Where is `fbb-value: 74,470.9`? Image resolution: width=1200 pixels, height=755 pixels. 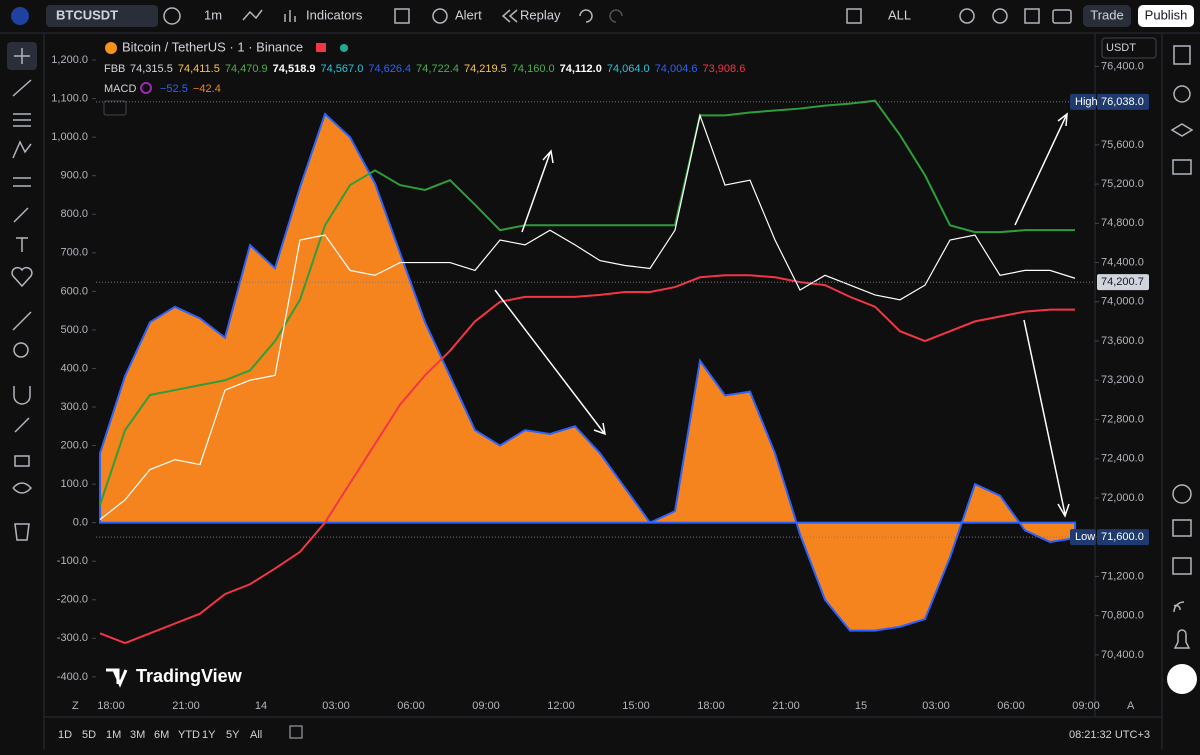 fbb-value: 74,470.9 is located at coordinates (246, 69).